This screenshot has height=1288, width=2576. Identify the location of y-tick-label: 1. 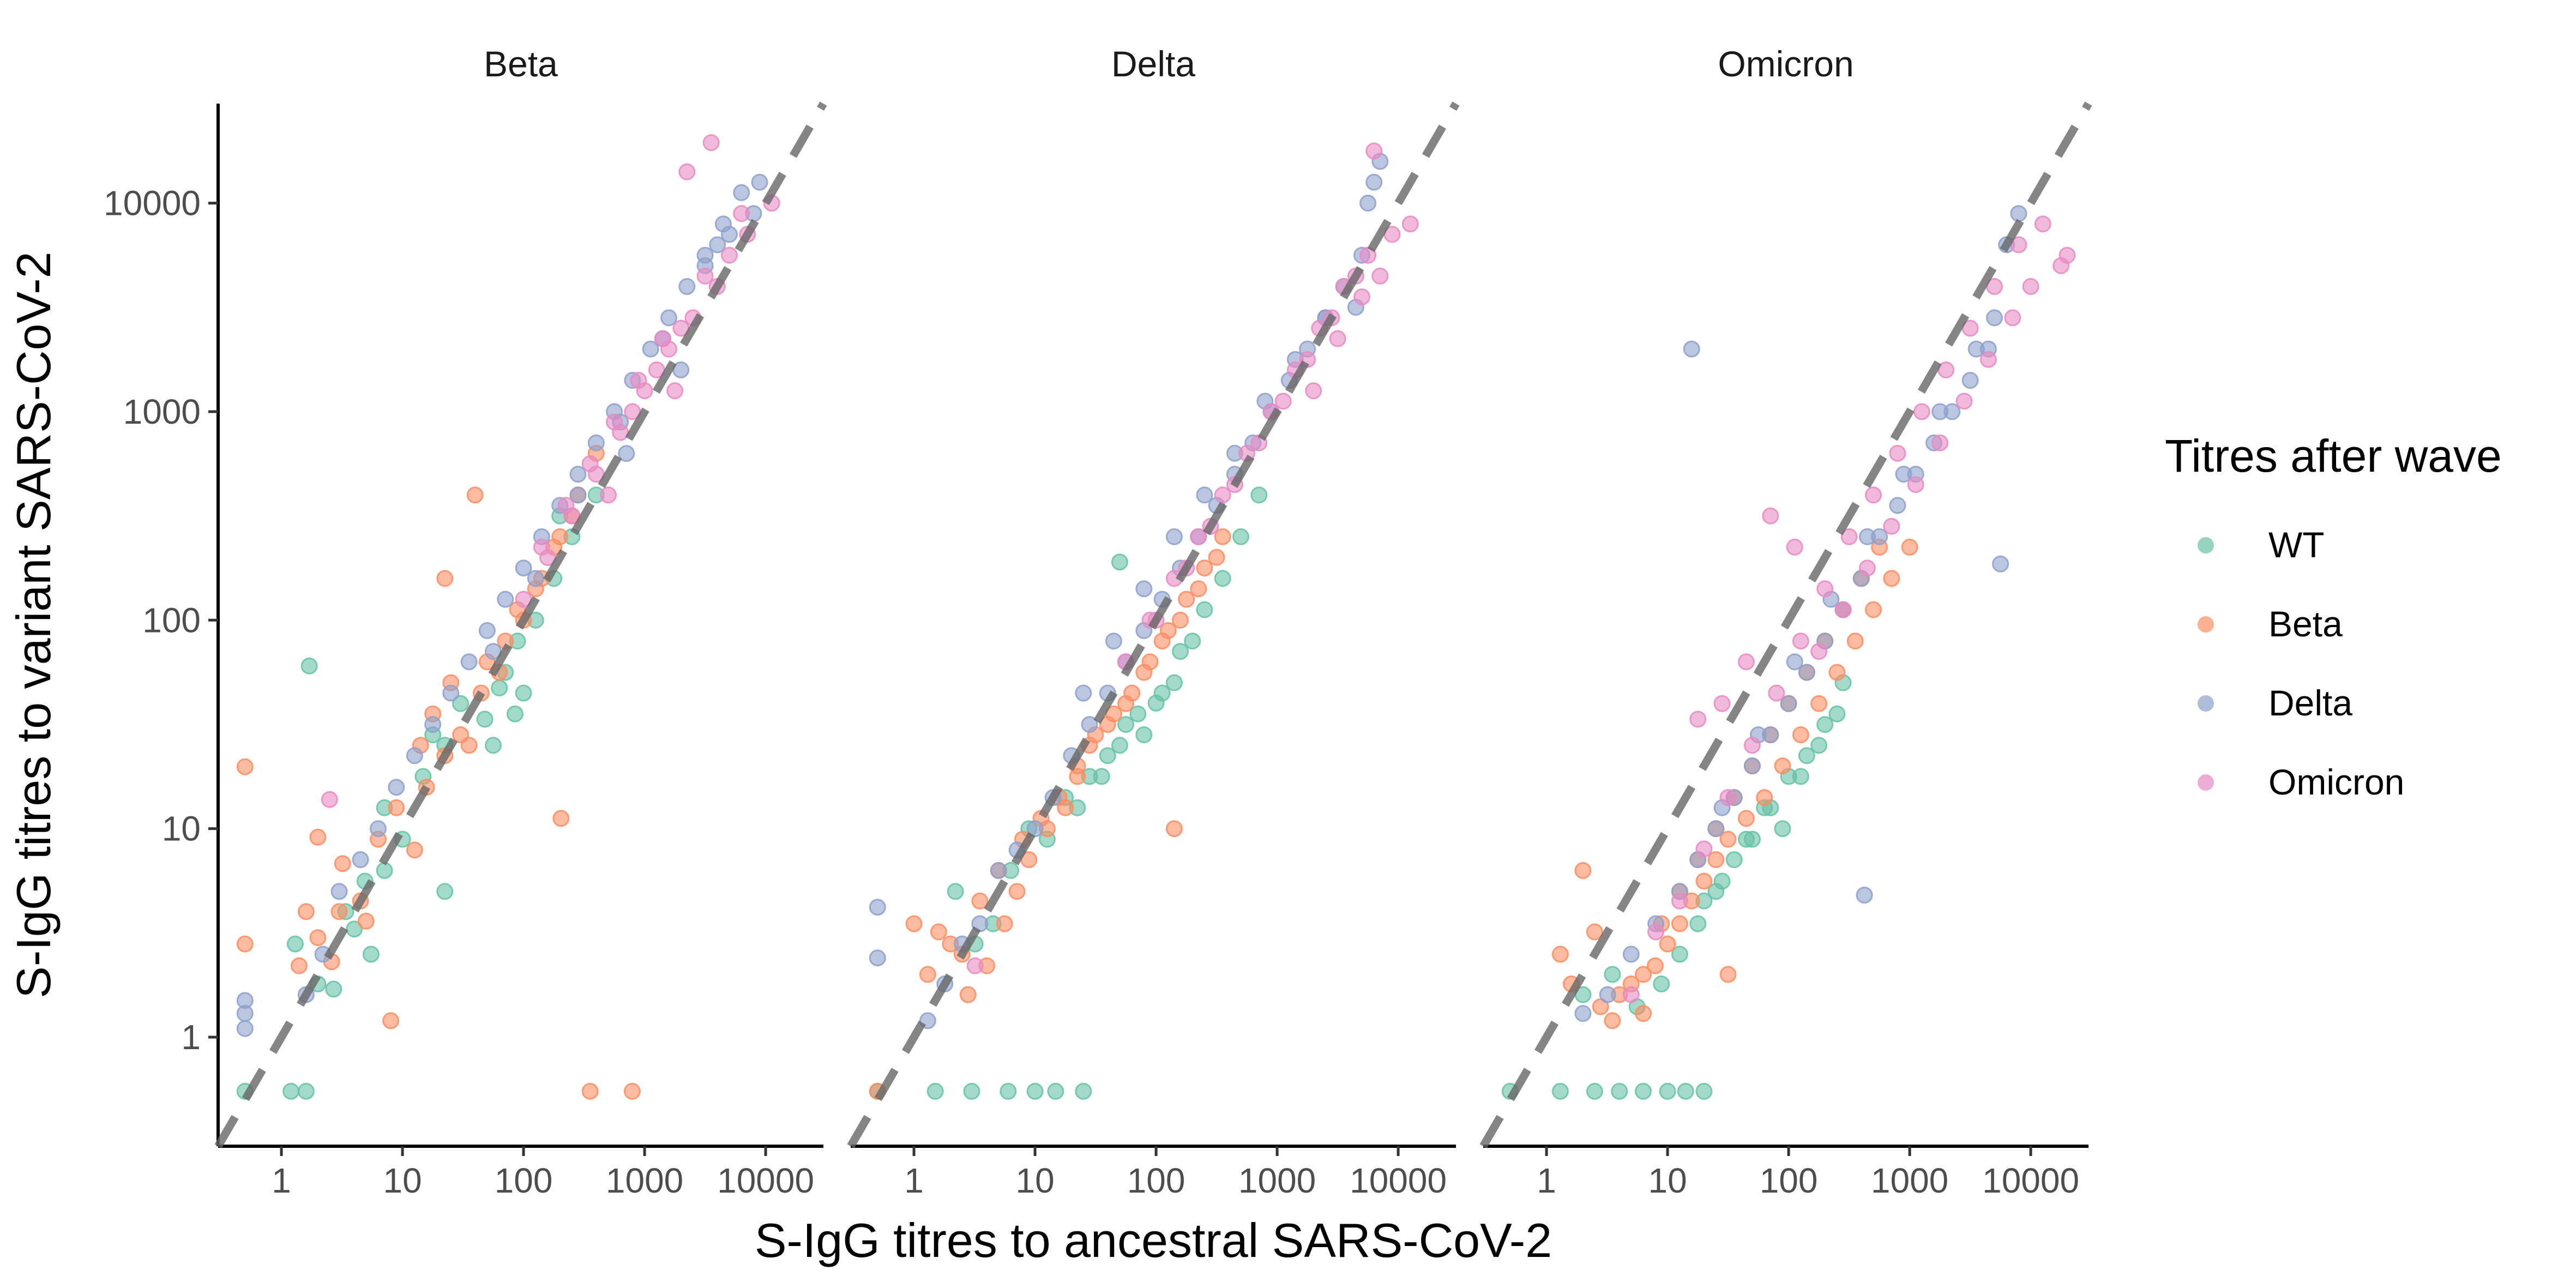
(191, 1037).